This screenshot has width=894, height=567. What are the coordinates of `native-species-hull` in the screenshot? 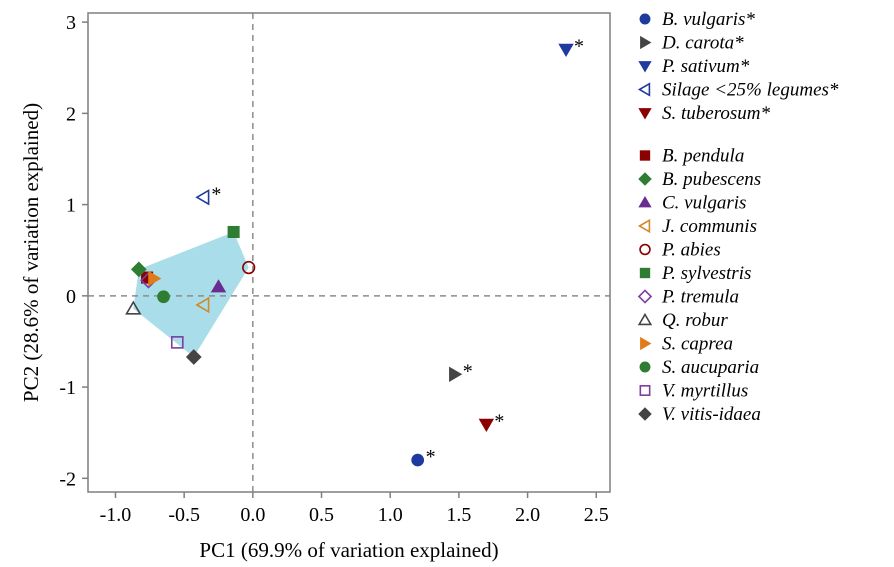 It's located at (191, 294).